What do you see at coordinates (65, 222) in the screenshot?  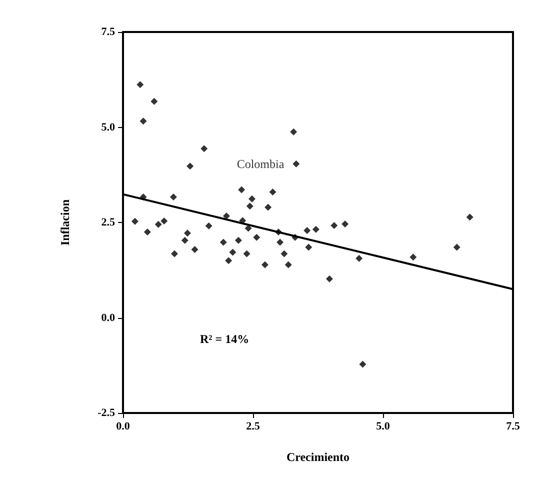 I see `y-axis-title: Inflacion` at bounding box center [65, 222].